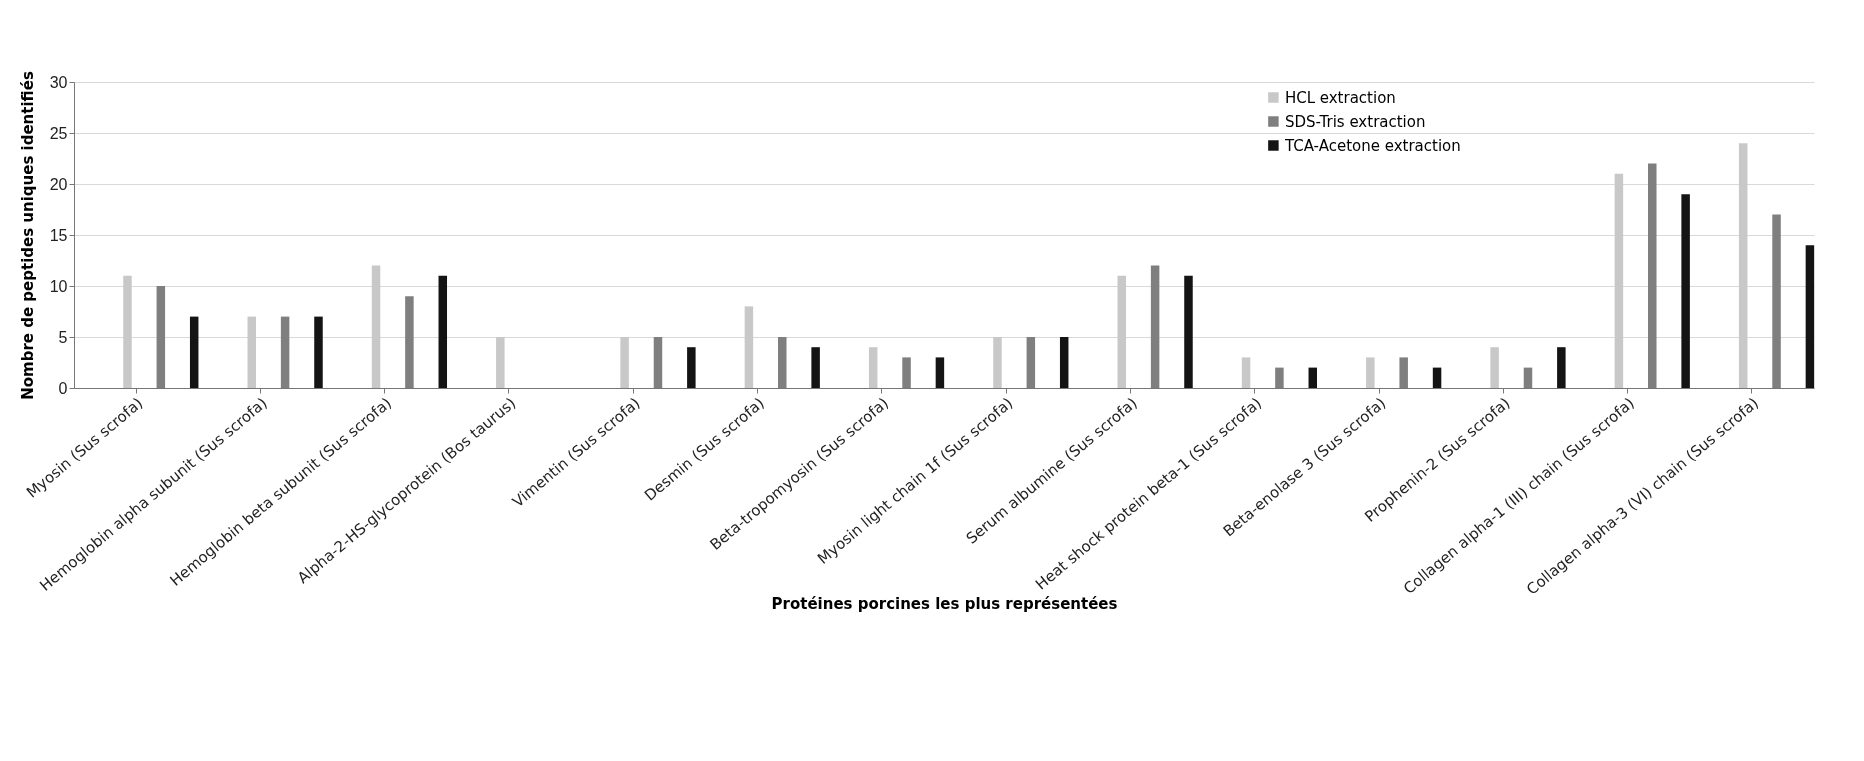  I want to click on y-tick-label: 0, so click(63, 388).